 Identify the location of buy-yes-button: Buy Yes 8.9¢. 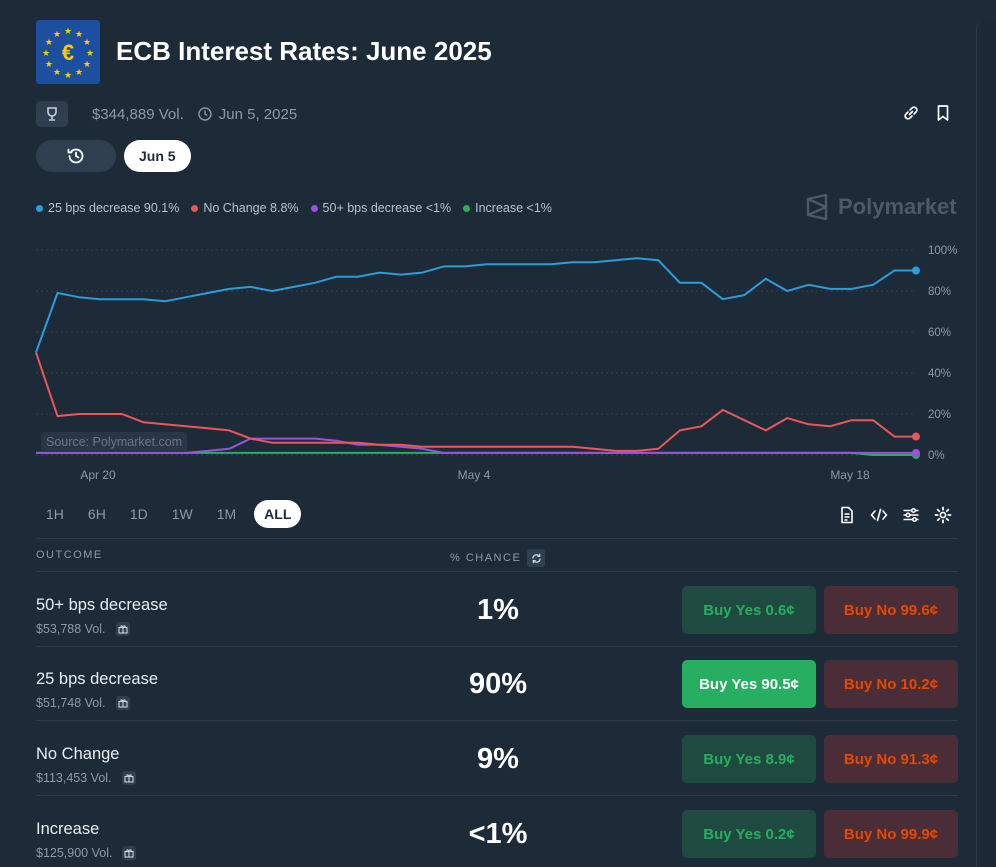
(749, 759).